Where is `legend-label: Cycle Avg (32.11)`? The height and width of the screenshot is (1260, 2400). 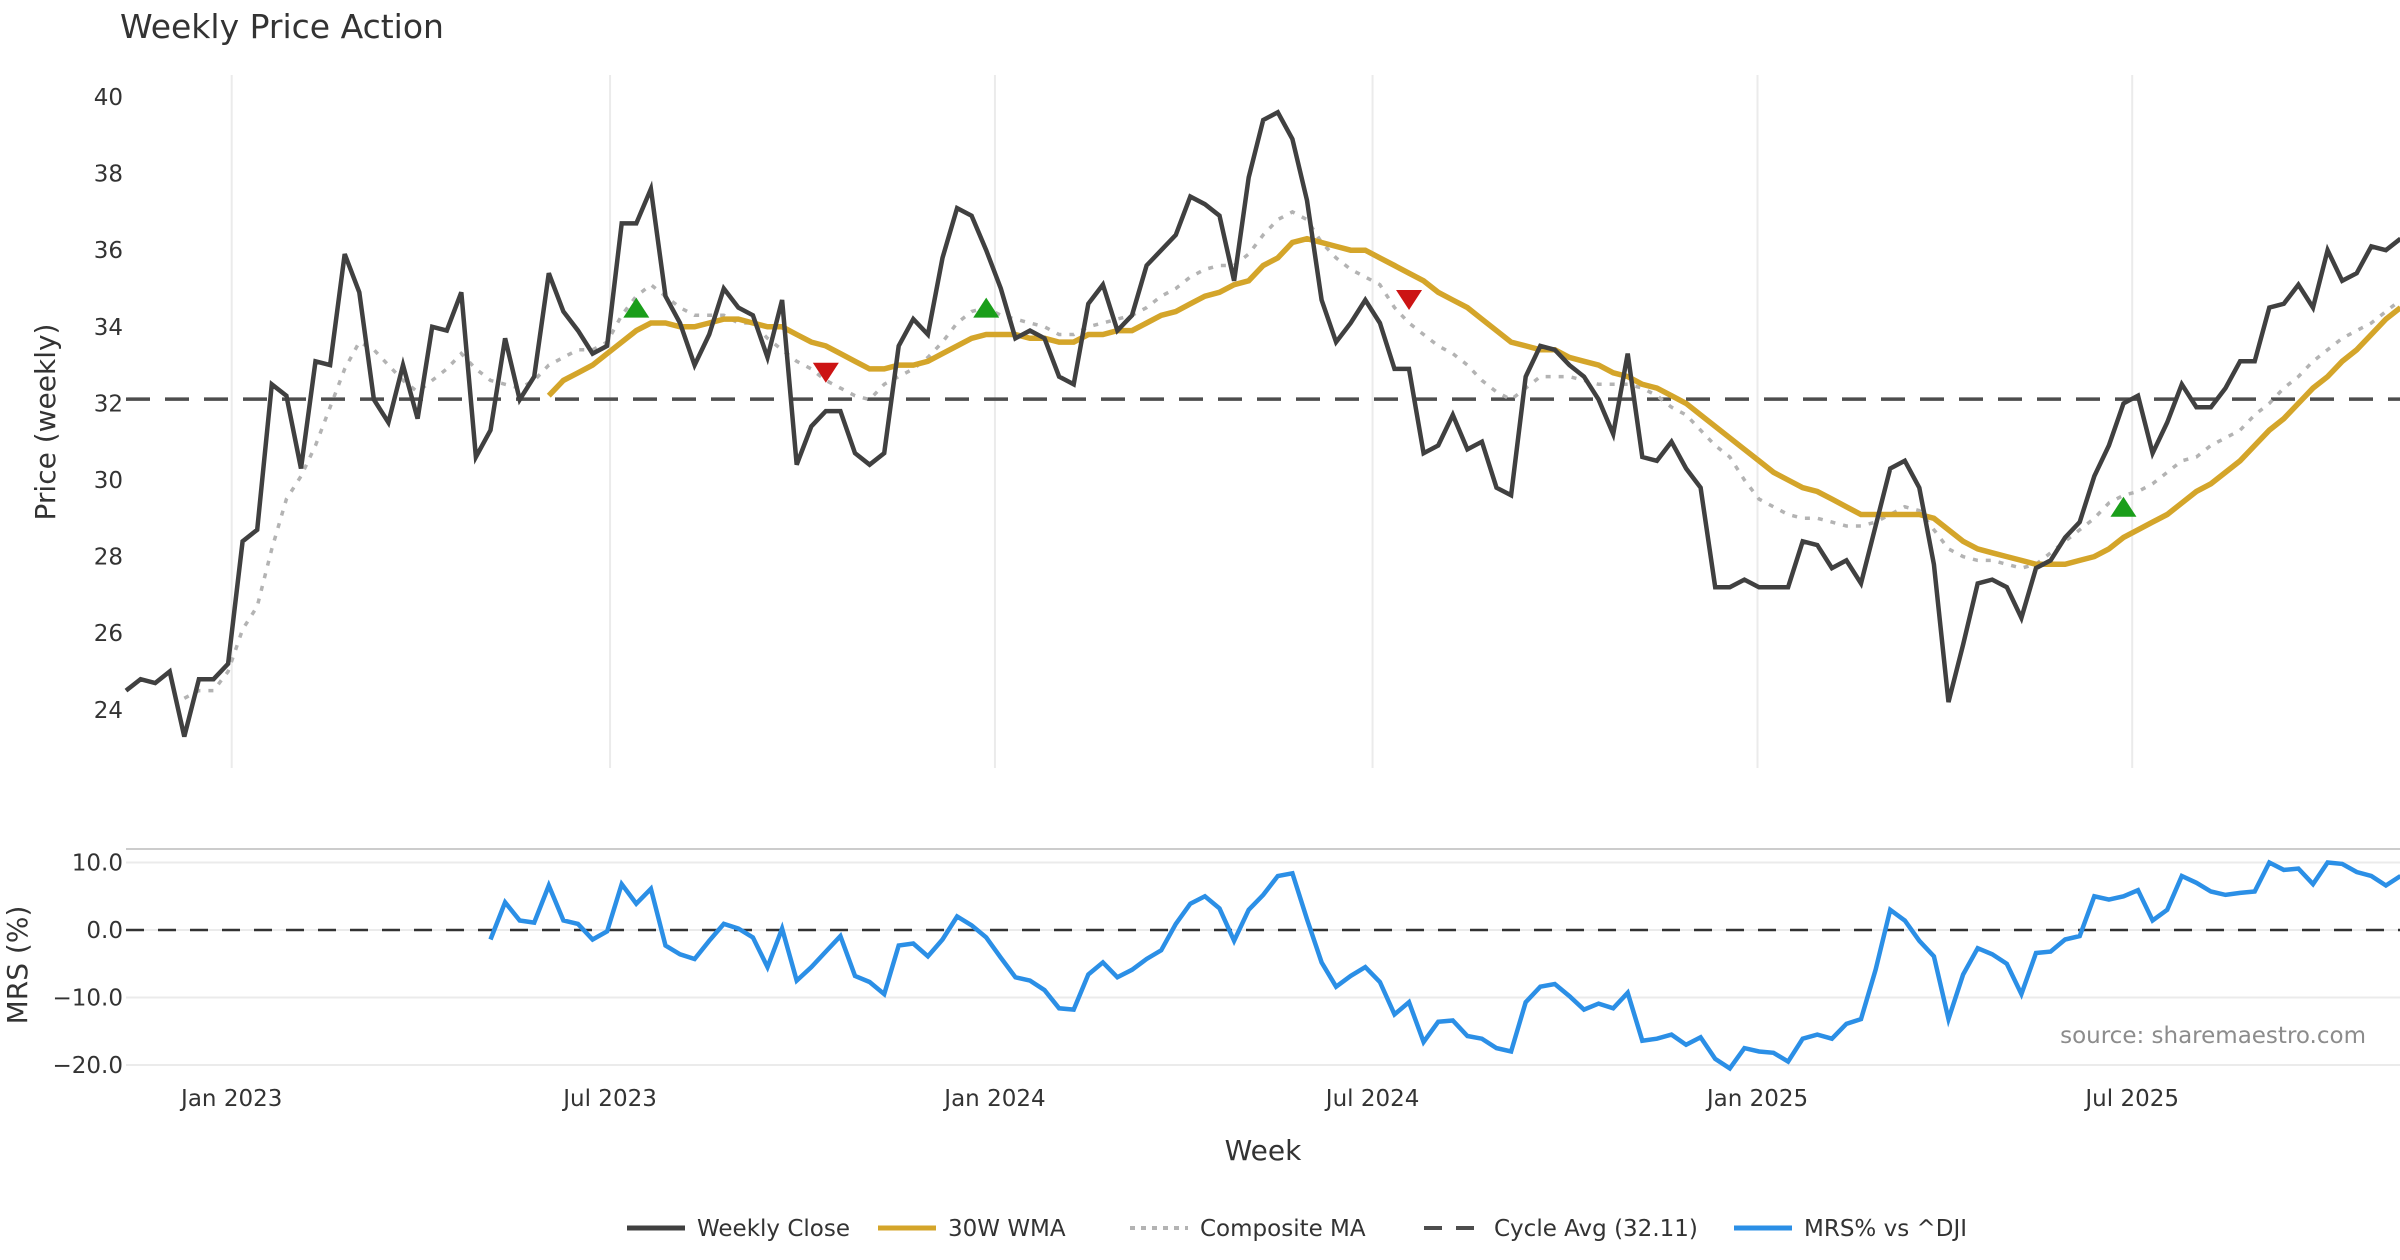 legend-label: Cycle Avg (32.11) is located at coordinates (1596, 1229).